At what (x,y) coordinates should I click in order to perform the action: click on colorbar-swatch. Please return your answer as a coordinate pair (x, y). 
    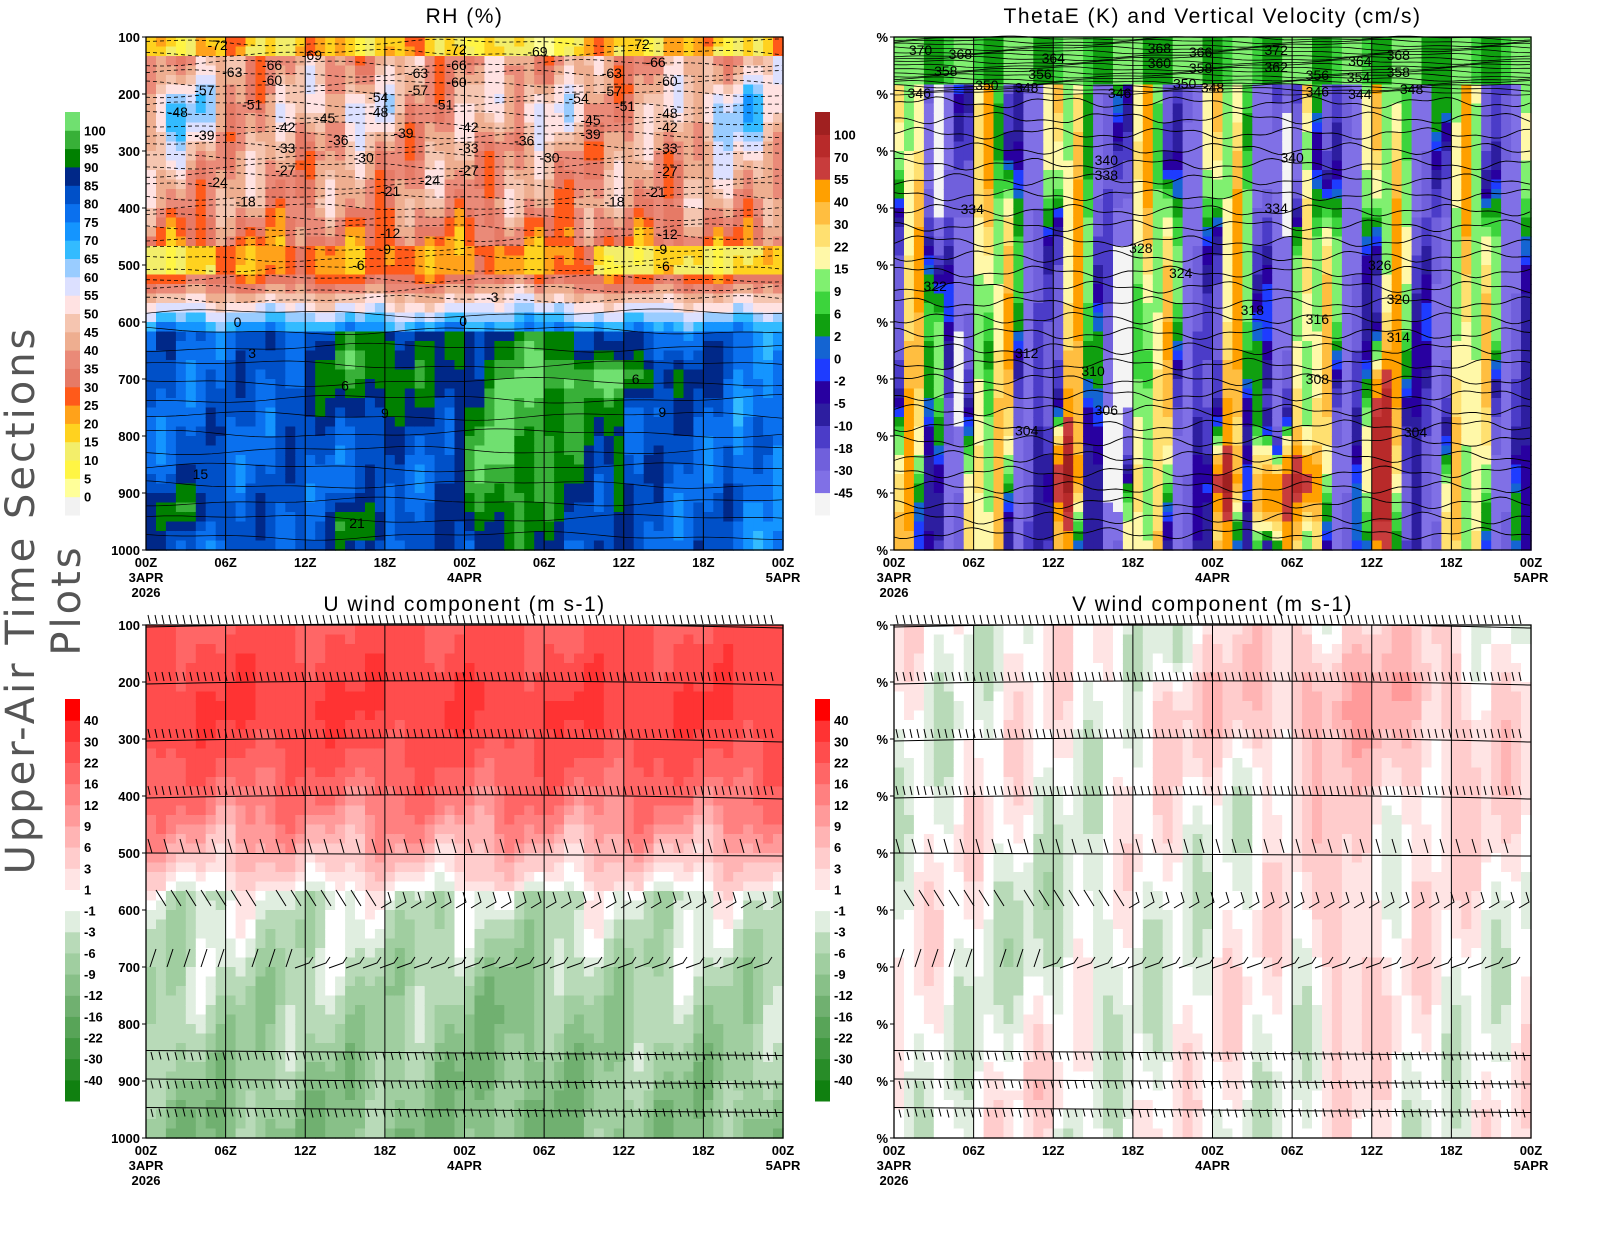
    Looking at the image, I should click on (72, 231).